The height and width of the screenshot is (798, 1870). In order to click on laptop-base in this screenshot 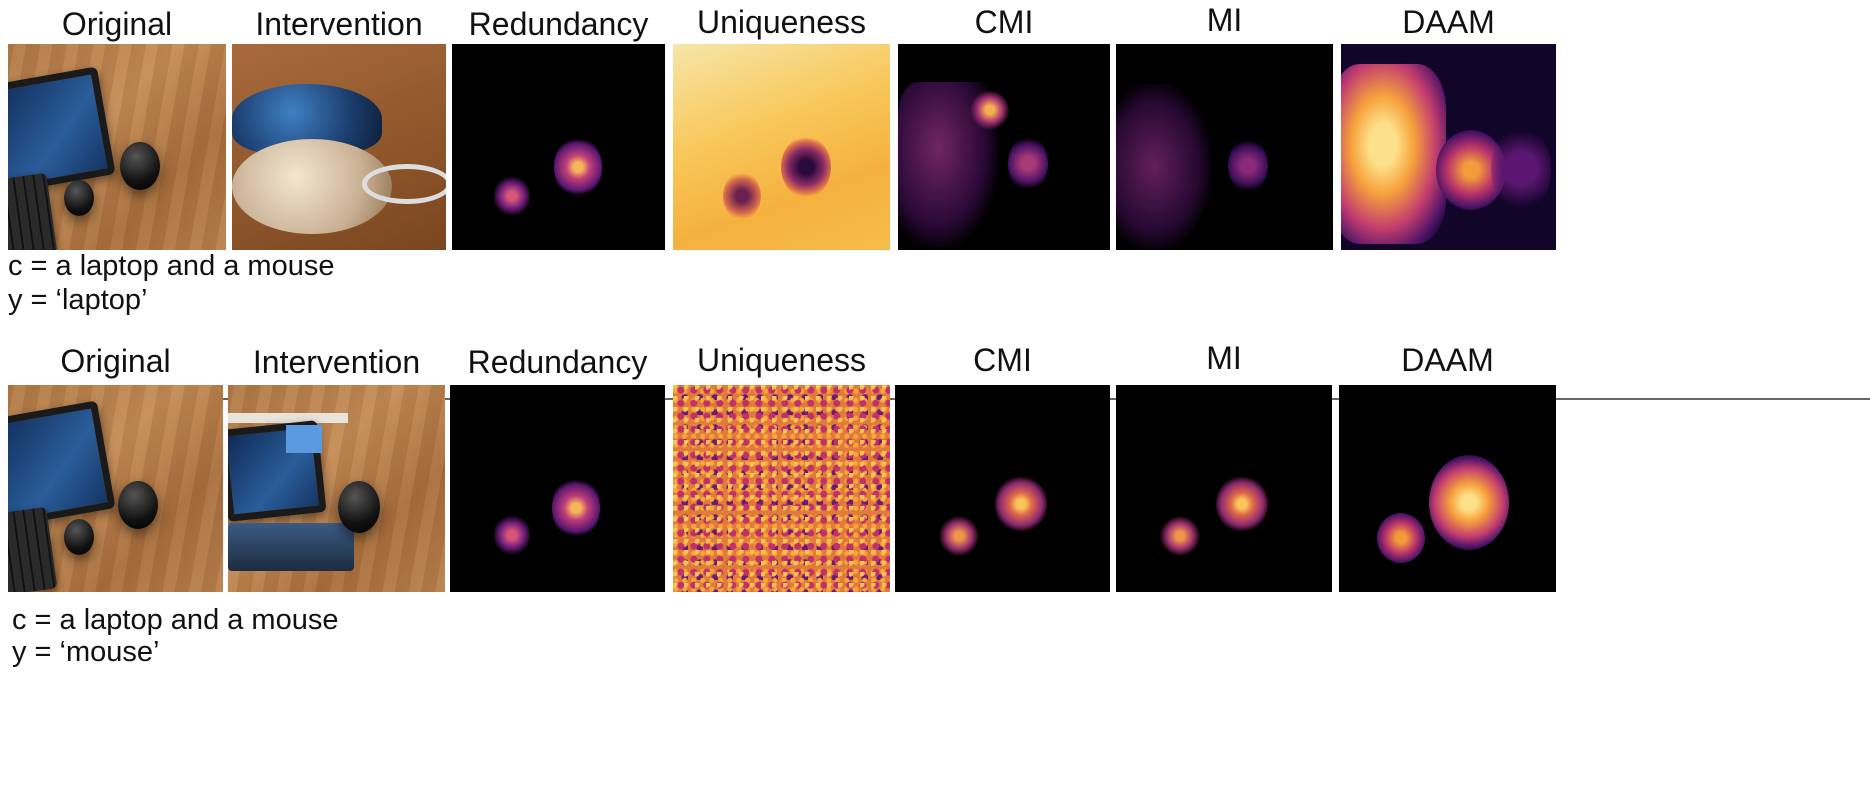, I will do `click(291, 547)`.